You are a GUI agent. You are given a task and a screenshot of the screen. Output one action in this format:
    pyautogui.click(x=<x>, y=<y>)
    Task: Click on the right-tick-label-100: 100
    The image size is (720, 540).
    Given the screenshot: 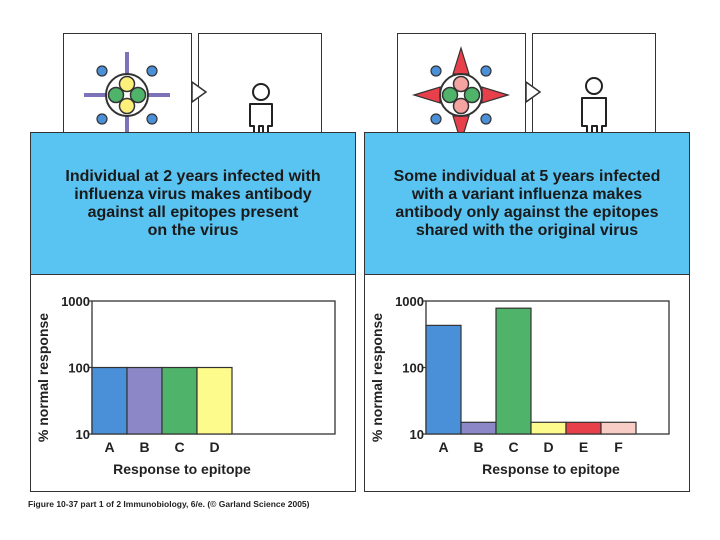 What is the action you would take?
    pyautogui.click(x=413, y=368)
    